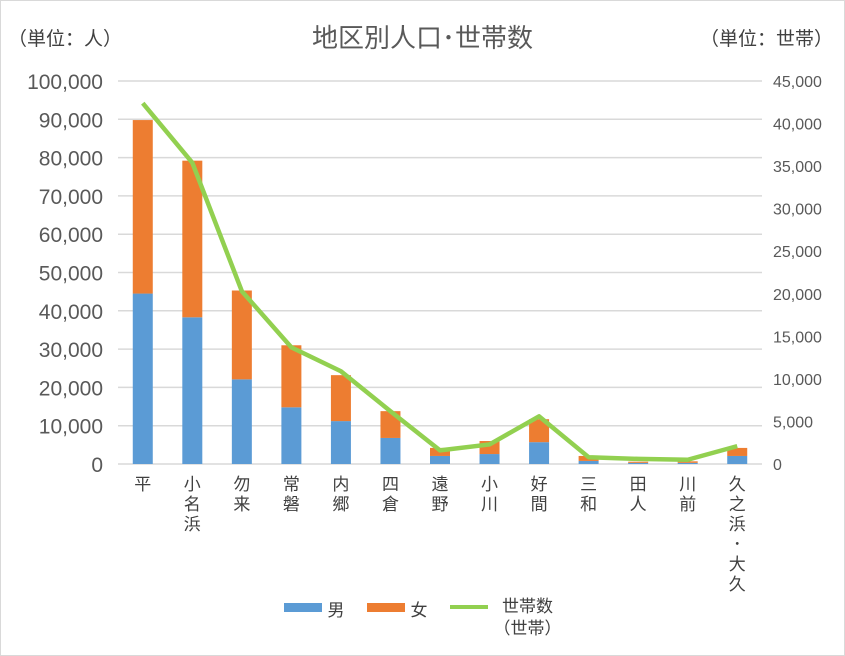  What do you see at coordinates (390, 505) in the screenshot?
I see `category-label: 倉` at bounding box center [390, 505].